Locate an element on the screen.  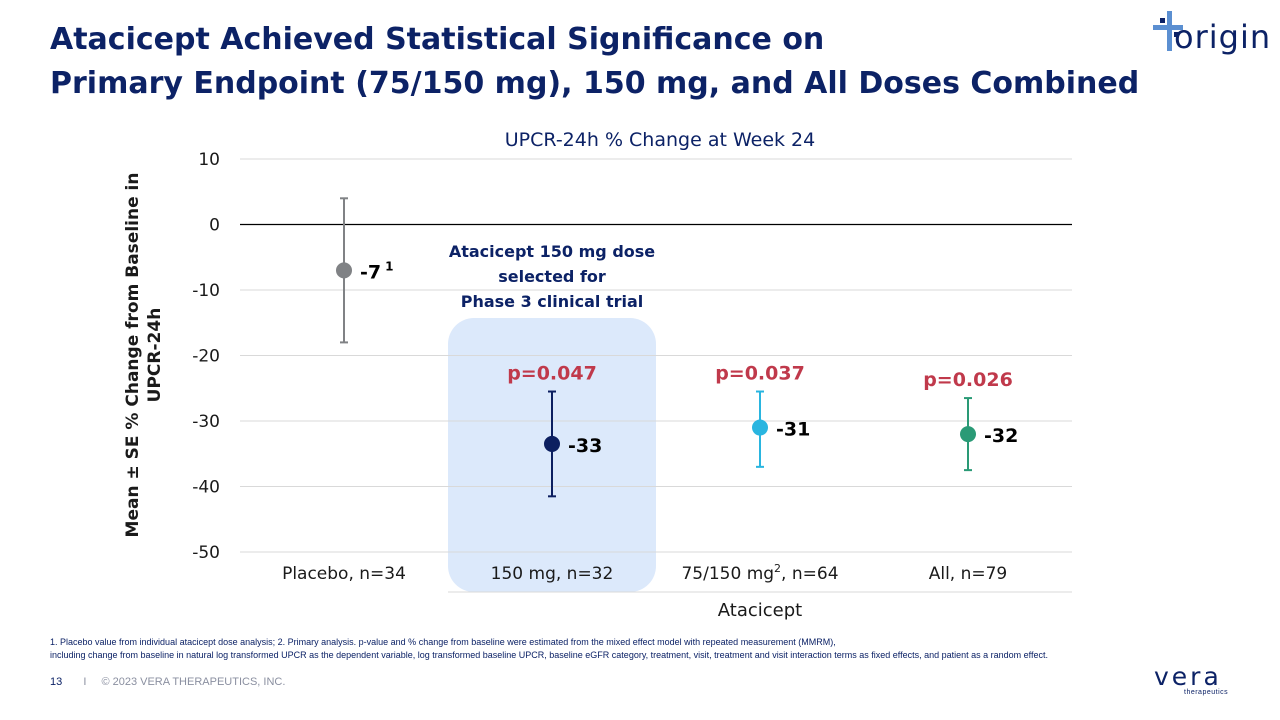
p-value-label: p=0.037 is located at coordinates (760, 374).